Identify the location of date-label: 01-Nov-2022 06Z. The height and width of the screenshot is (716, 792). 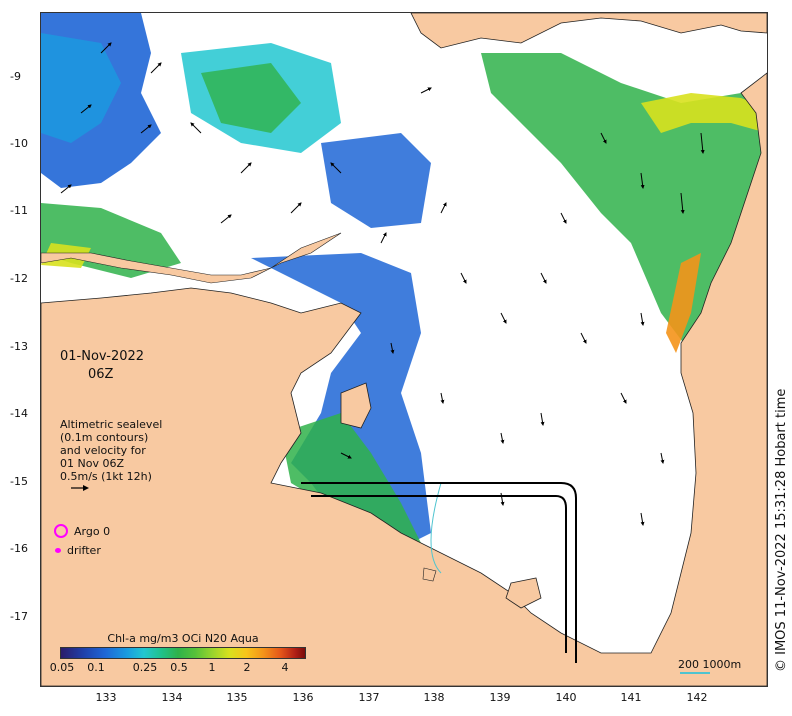
(102, 366).